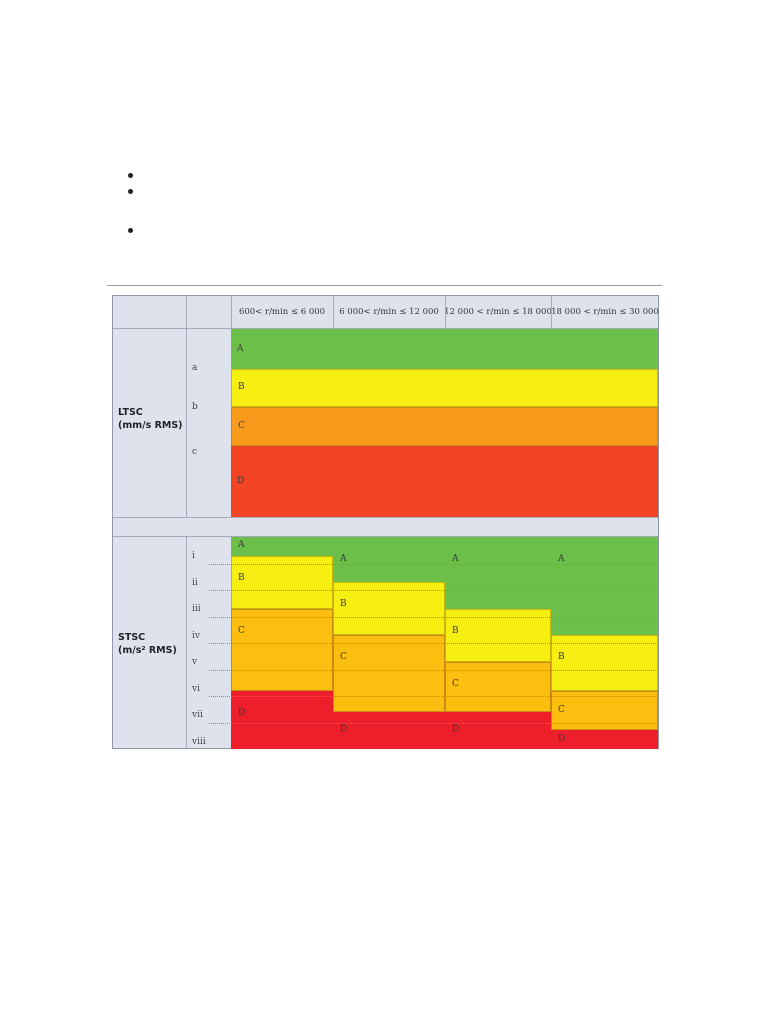  What do you see at coordinates (197, 715) in the screenshot?
I see `stsc-level-vii: vii` at bounding box center [197, 715].